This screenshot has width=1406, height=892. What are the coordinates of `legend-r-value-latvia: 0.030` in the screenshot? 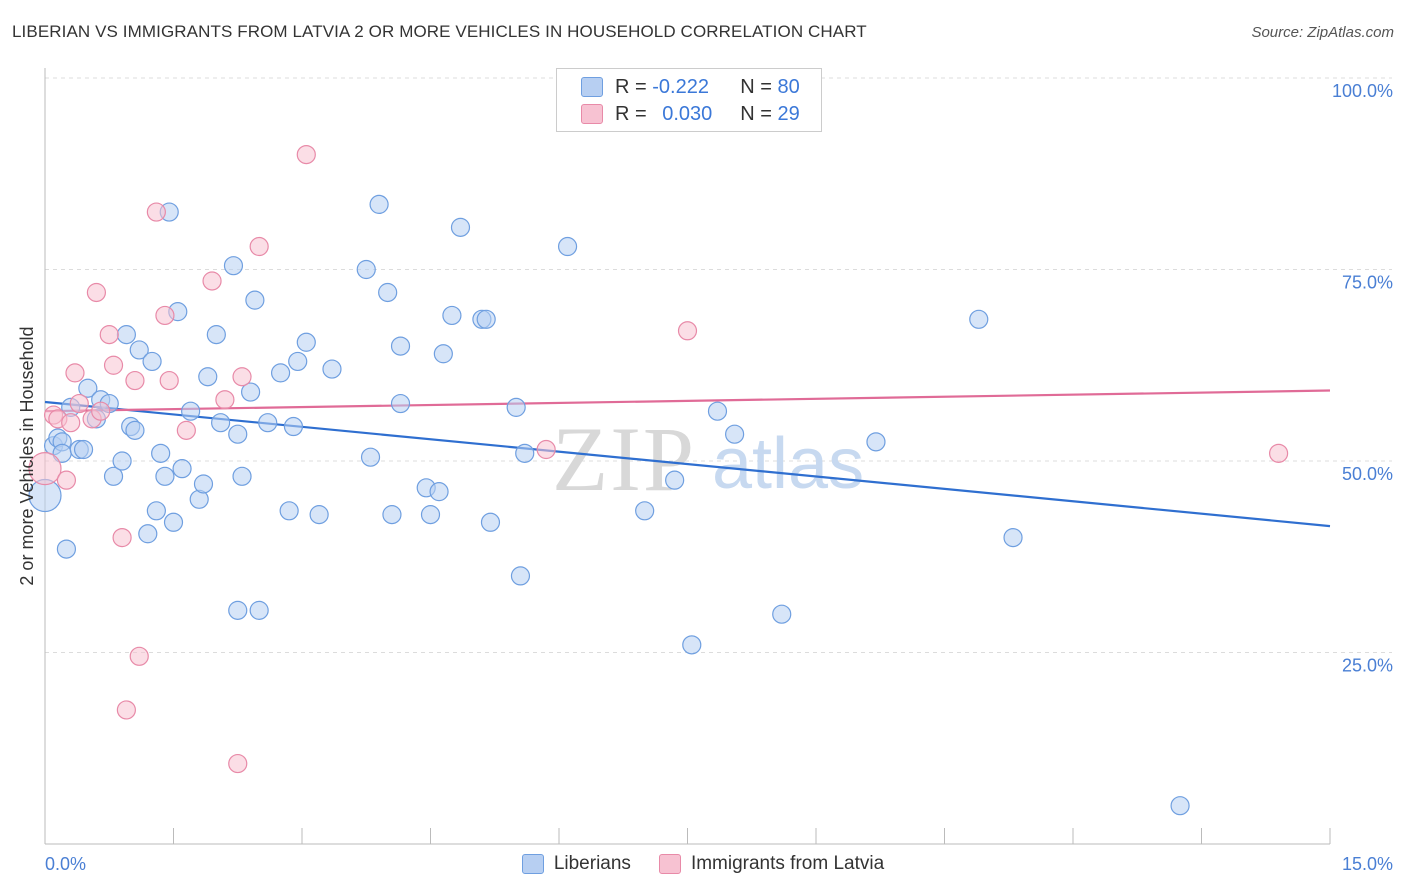 It's located at (687, 113).